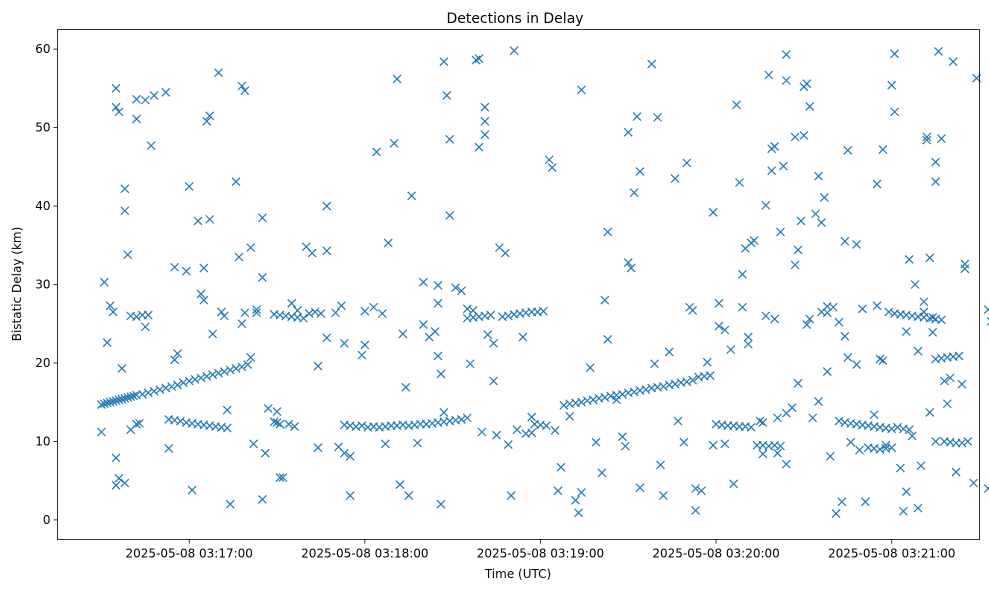 The height and width of the screenshot is (590, 989). Describe the element at coordinates (42, 206) in the screenshot. I see `y-tick-label: 40` at that location.